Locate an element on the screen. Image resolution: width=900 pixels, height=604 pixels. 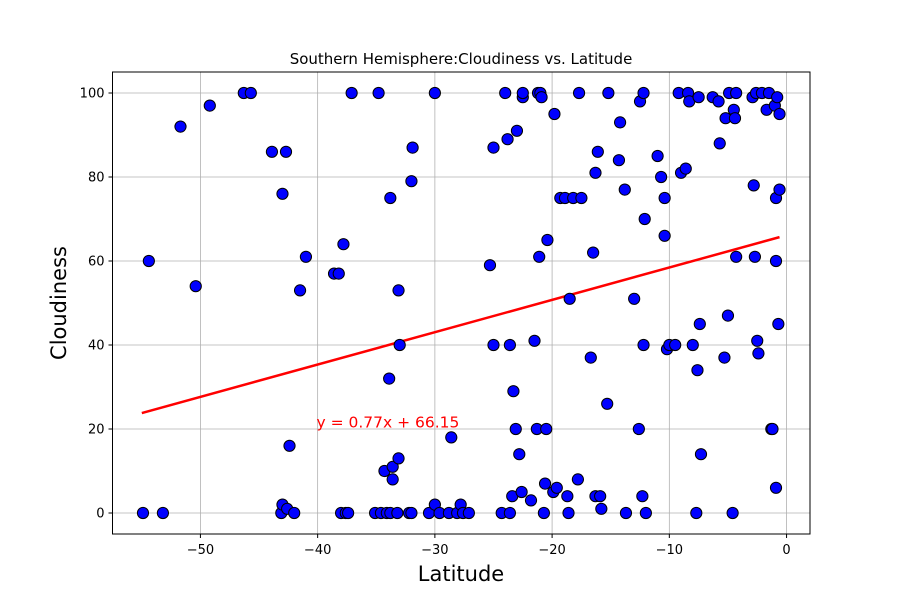
y-tick-label: 80 is located at coordinates (96, 178).